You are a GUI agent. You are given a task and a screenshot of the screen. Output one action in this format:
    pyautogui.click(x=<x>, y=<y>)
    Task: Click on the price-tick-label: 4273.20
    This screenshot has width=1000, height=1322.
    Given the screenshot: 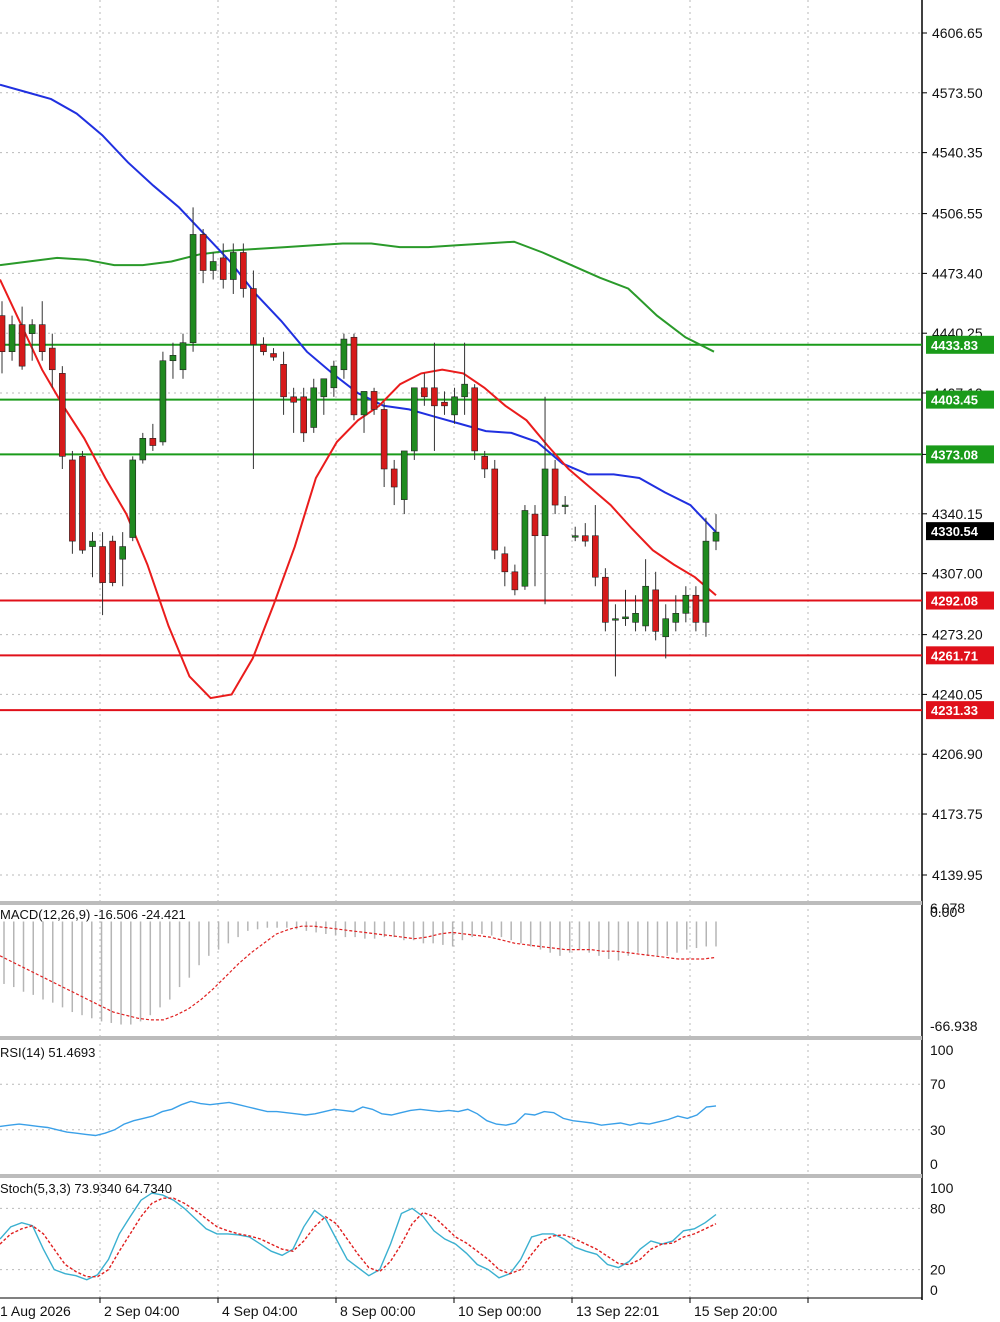 What is the action you would take?
    pyautogui.click(x=957, y=635)
    